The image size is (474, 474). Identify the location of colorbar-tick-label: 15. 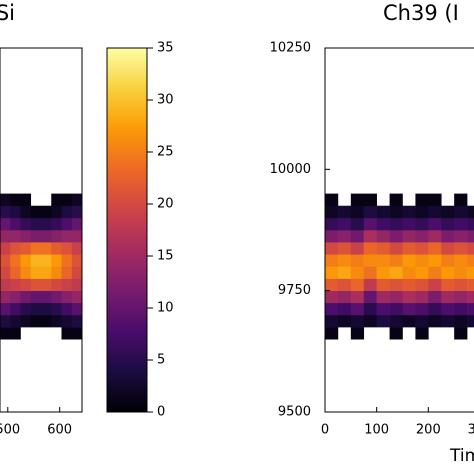
(165, 256).